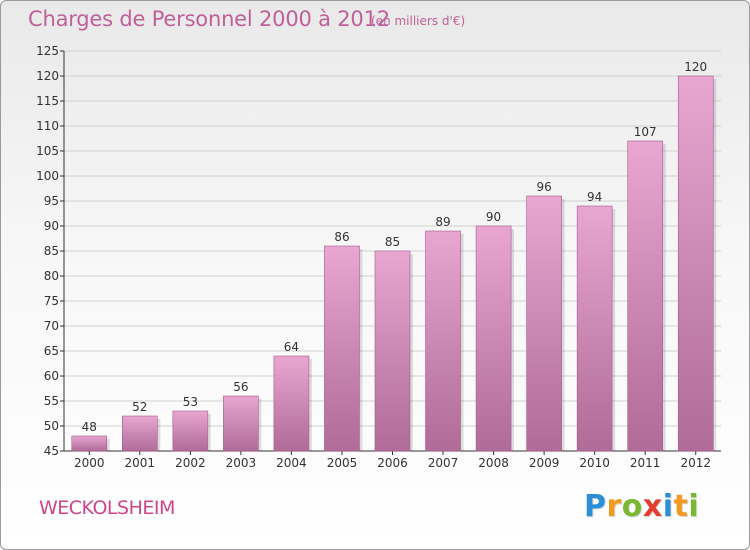  Describe the element at coordinates (140, 463) in the screenshot. I see `x-tick-label: 2001` at that location.